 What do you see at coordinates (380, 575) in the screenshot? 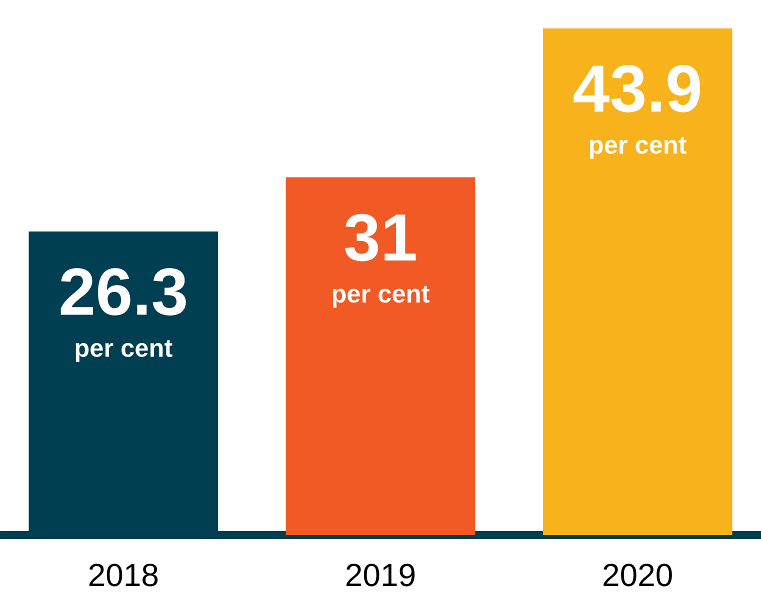
I see `x-tick-label: 2019` at bounding box center [380, 575].